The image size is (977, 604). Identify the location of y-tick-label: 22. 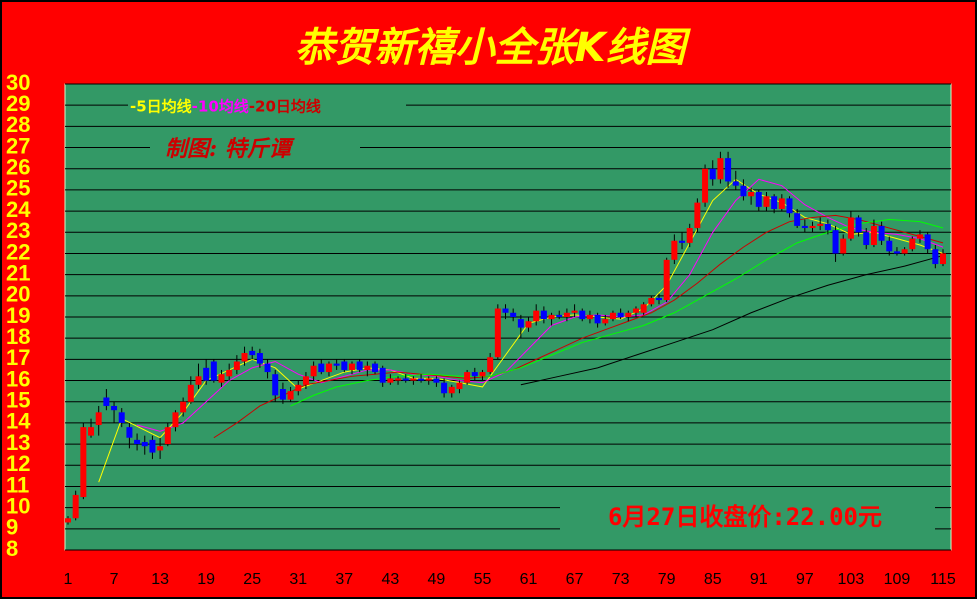
(18, 251).